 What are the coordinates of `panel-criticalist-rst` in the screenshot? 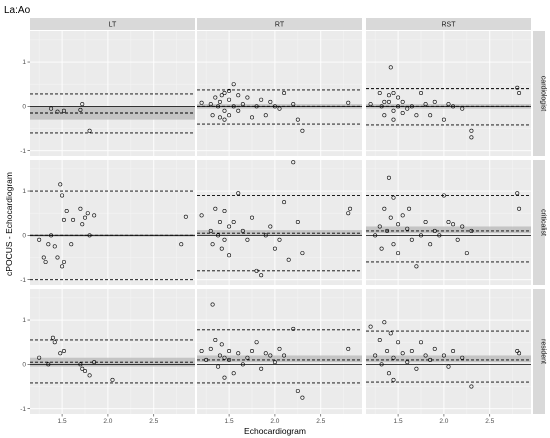 It's located at (448, 222).